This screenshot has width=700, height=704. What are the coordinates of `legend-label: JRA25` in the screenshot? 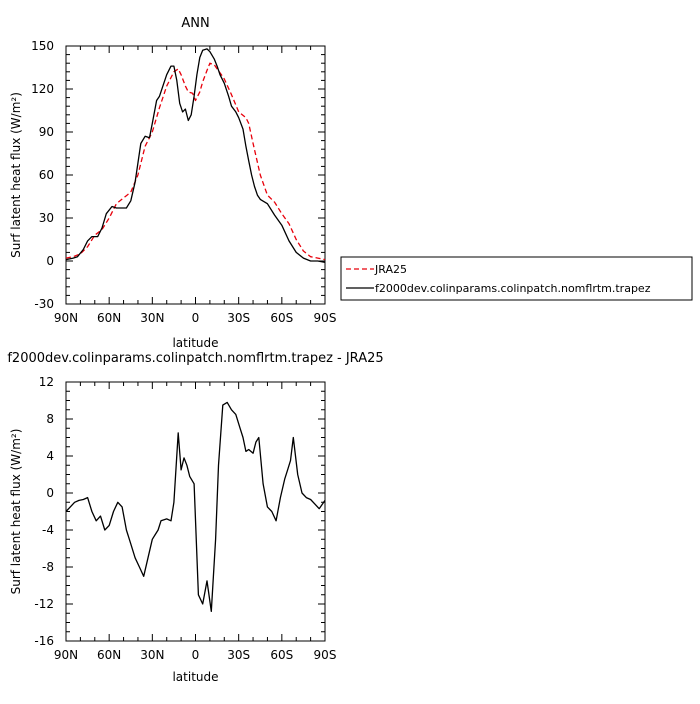 It's located at (390, 269).